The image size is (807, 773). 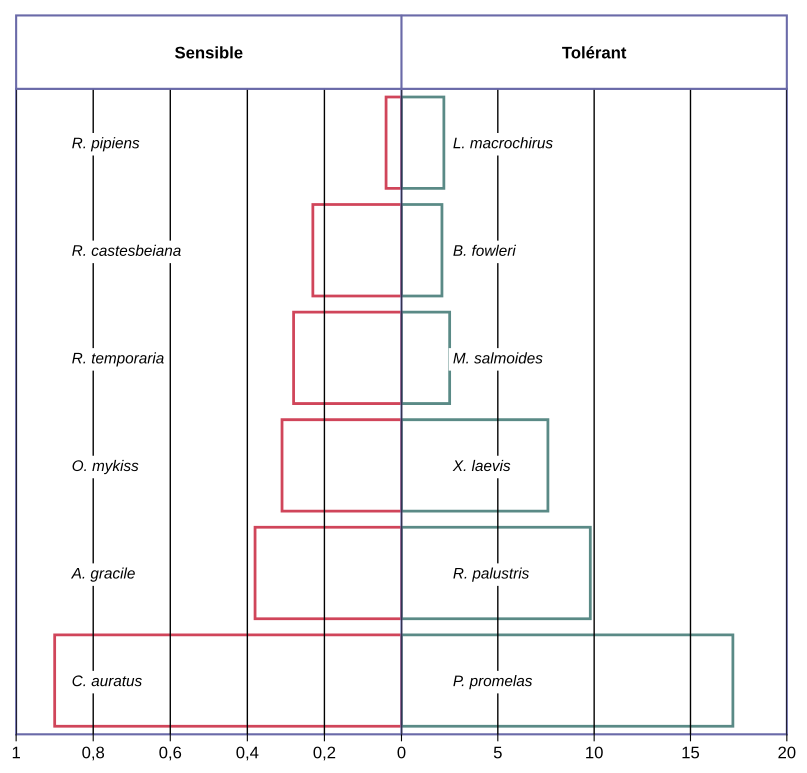 I want to click on y-tick-label: X. laevis, so click(x=481, y=466).